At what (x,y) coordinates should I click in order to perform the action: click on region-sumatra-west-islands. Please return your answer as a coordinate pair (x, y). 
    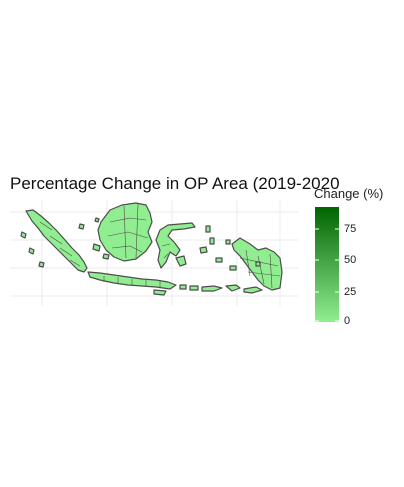
    Looking at the image, I should click on (32, 249).